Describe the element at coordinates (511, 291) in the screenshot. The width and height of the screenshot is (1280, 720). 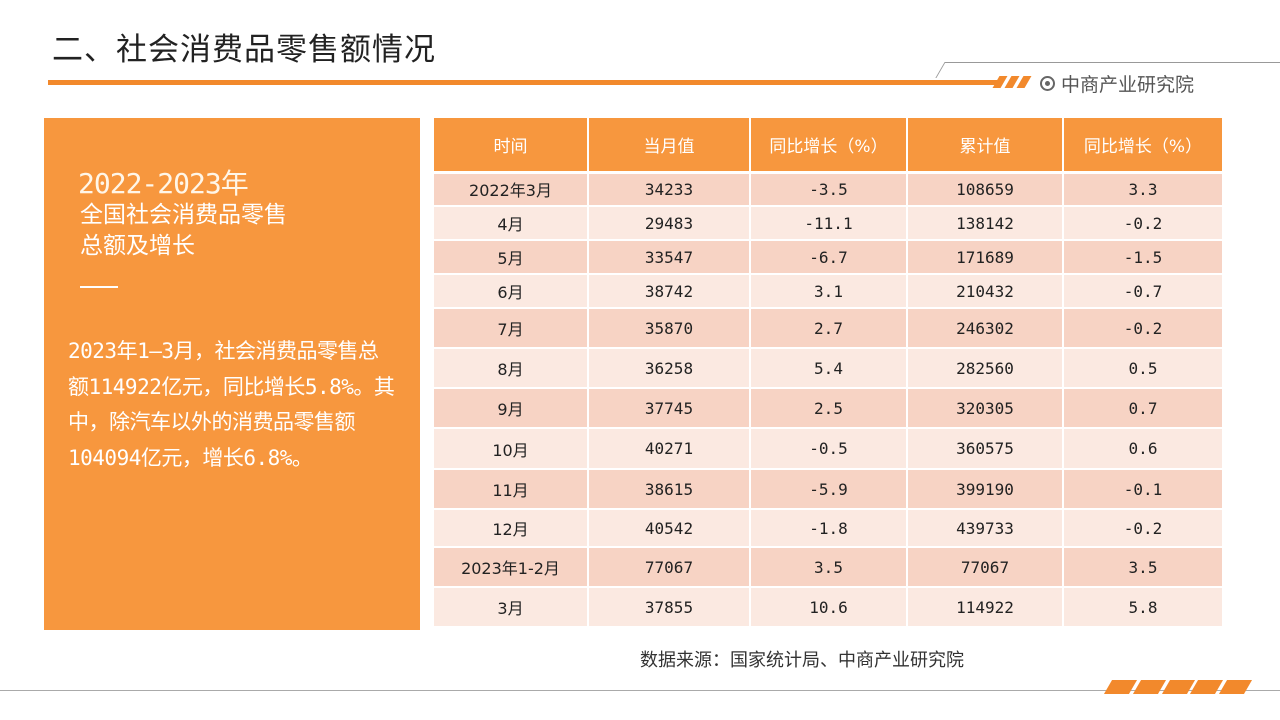
I see `table-cell: 6月` at that location.